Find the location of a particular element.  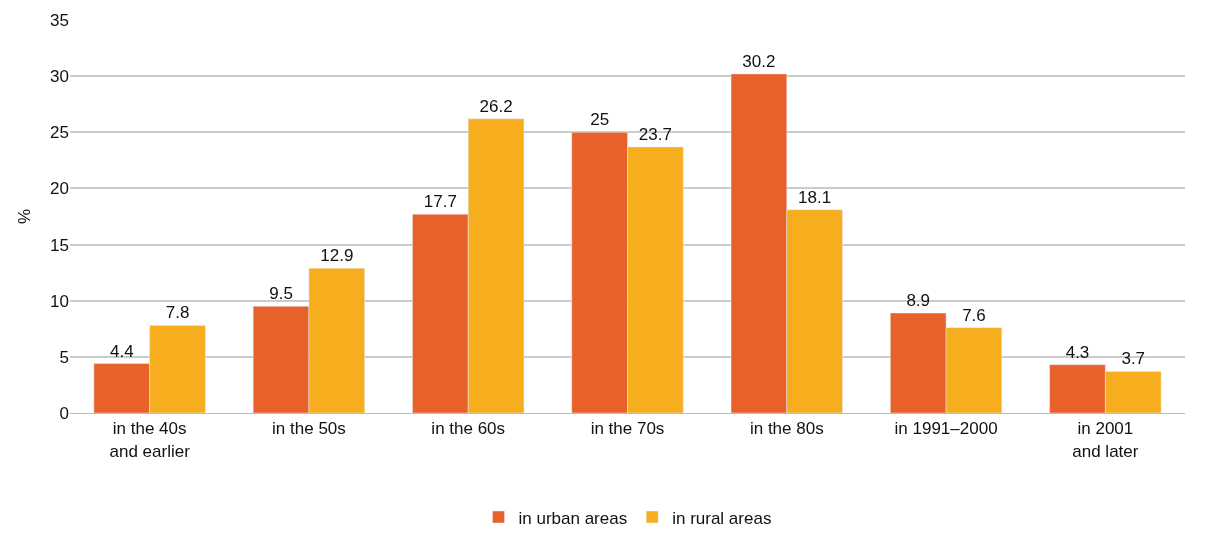

y-tick-label: 35 is located at coordinates (59, 20).